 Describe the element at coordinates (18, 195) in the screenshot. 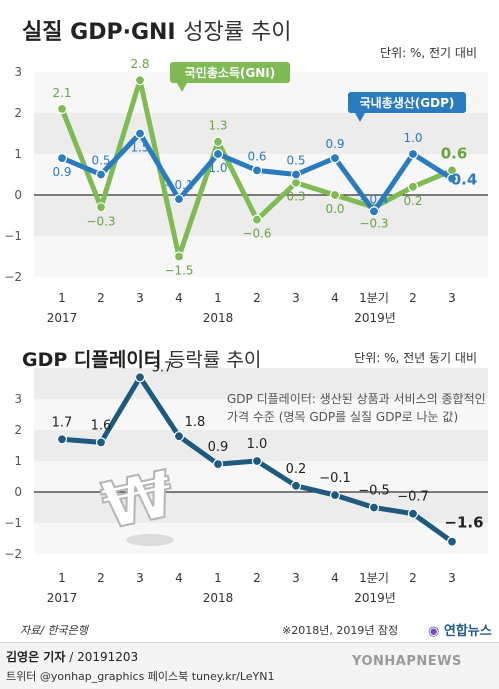

I see `chart1-y-tick: 0` at that location.